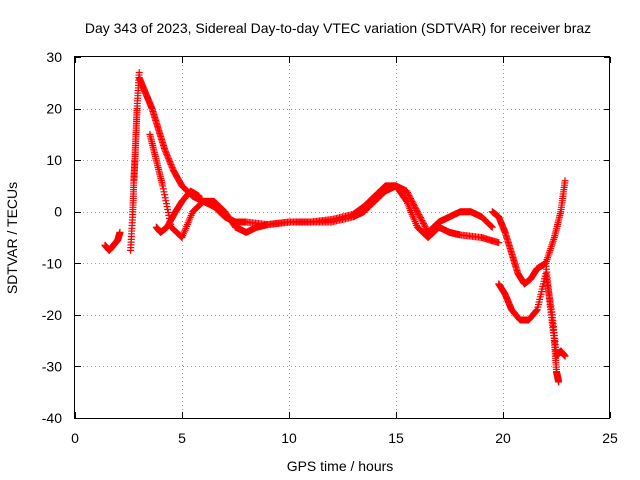 The image size is (640, 480). Describe the element at coordinates (12, 238) in the screenshot. I see `y-axis-label: SDTVAR / TECUs` at that location.